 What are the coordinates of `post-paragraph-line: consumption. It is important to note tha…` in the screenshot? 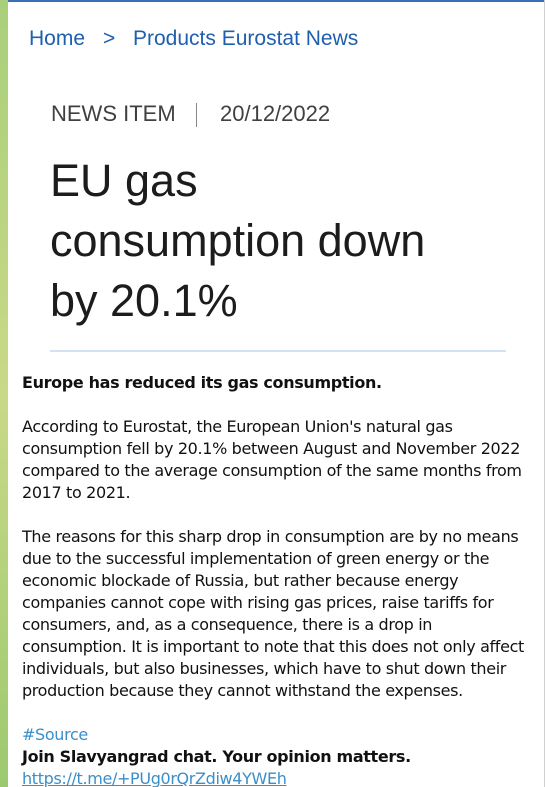 It's located at (273, 646).